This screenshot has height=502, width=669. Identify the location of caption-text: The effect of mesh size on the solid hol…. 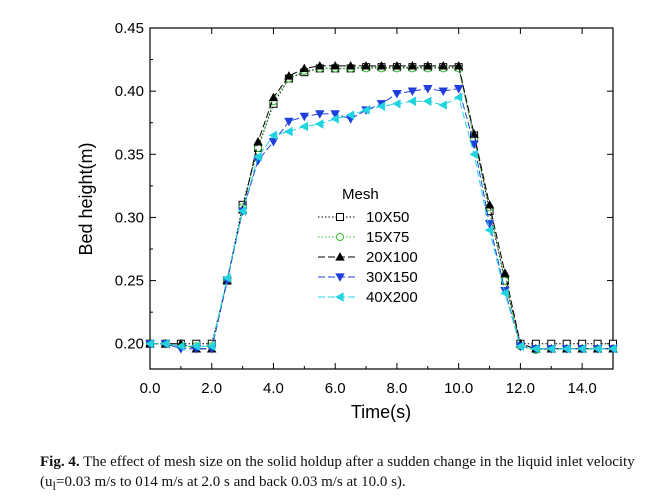
(337, 472).